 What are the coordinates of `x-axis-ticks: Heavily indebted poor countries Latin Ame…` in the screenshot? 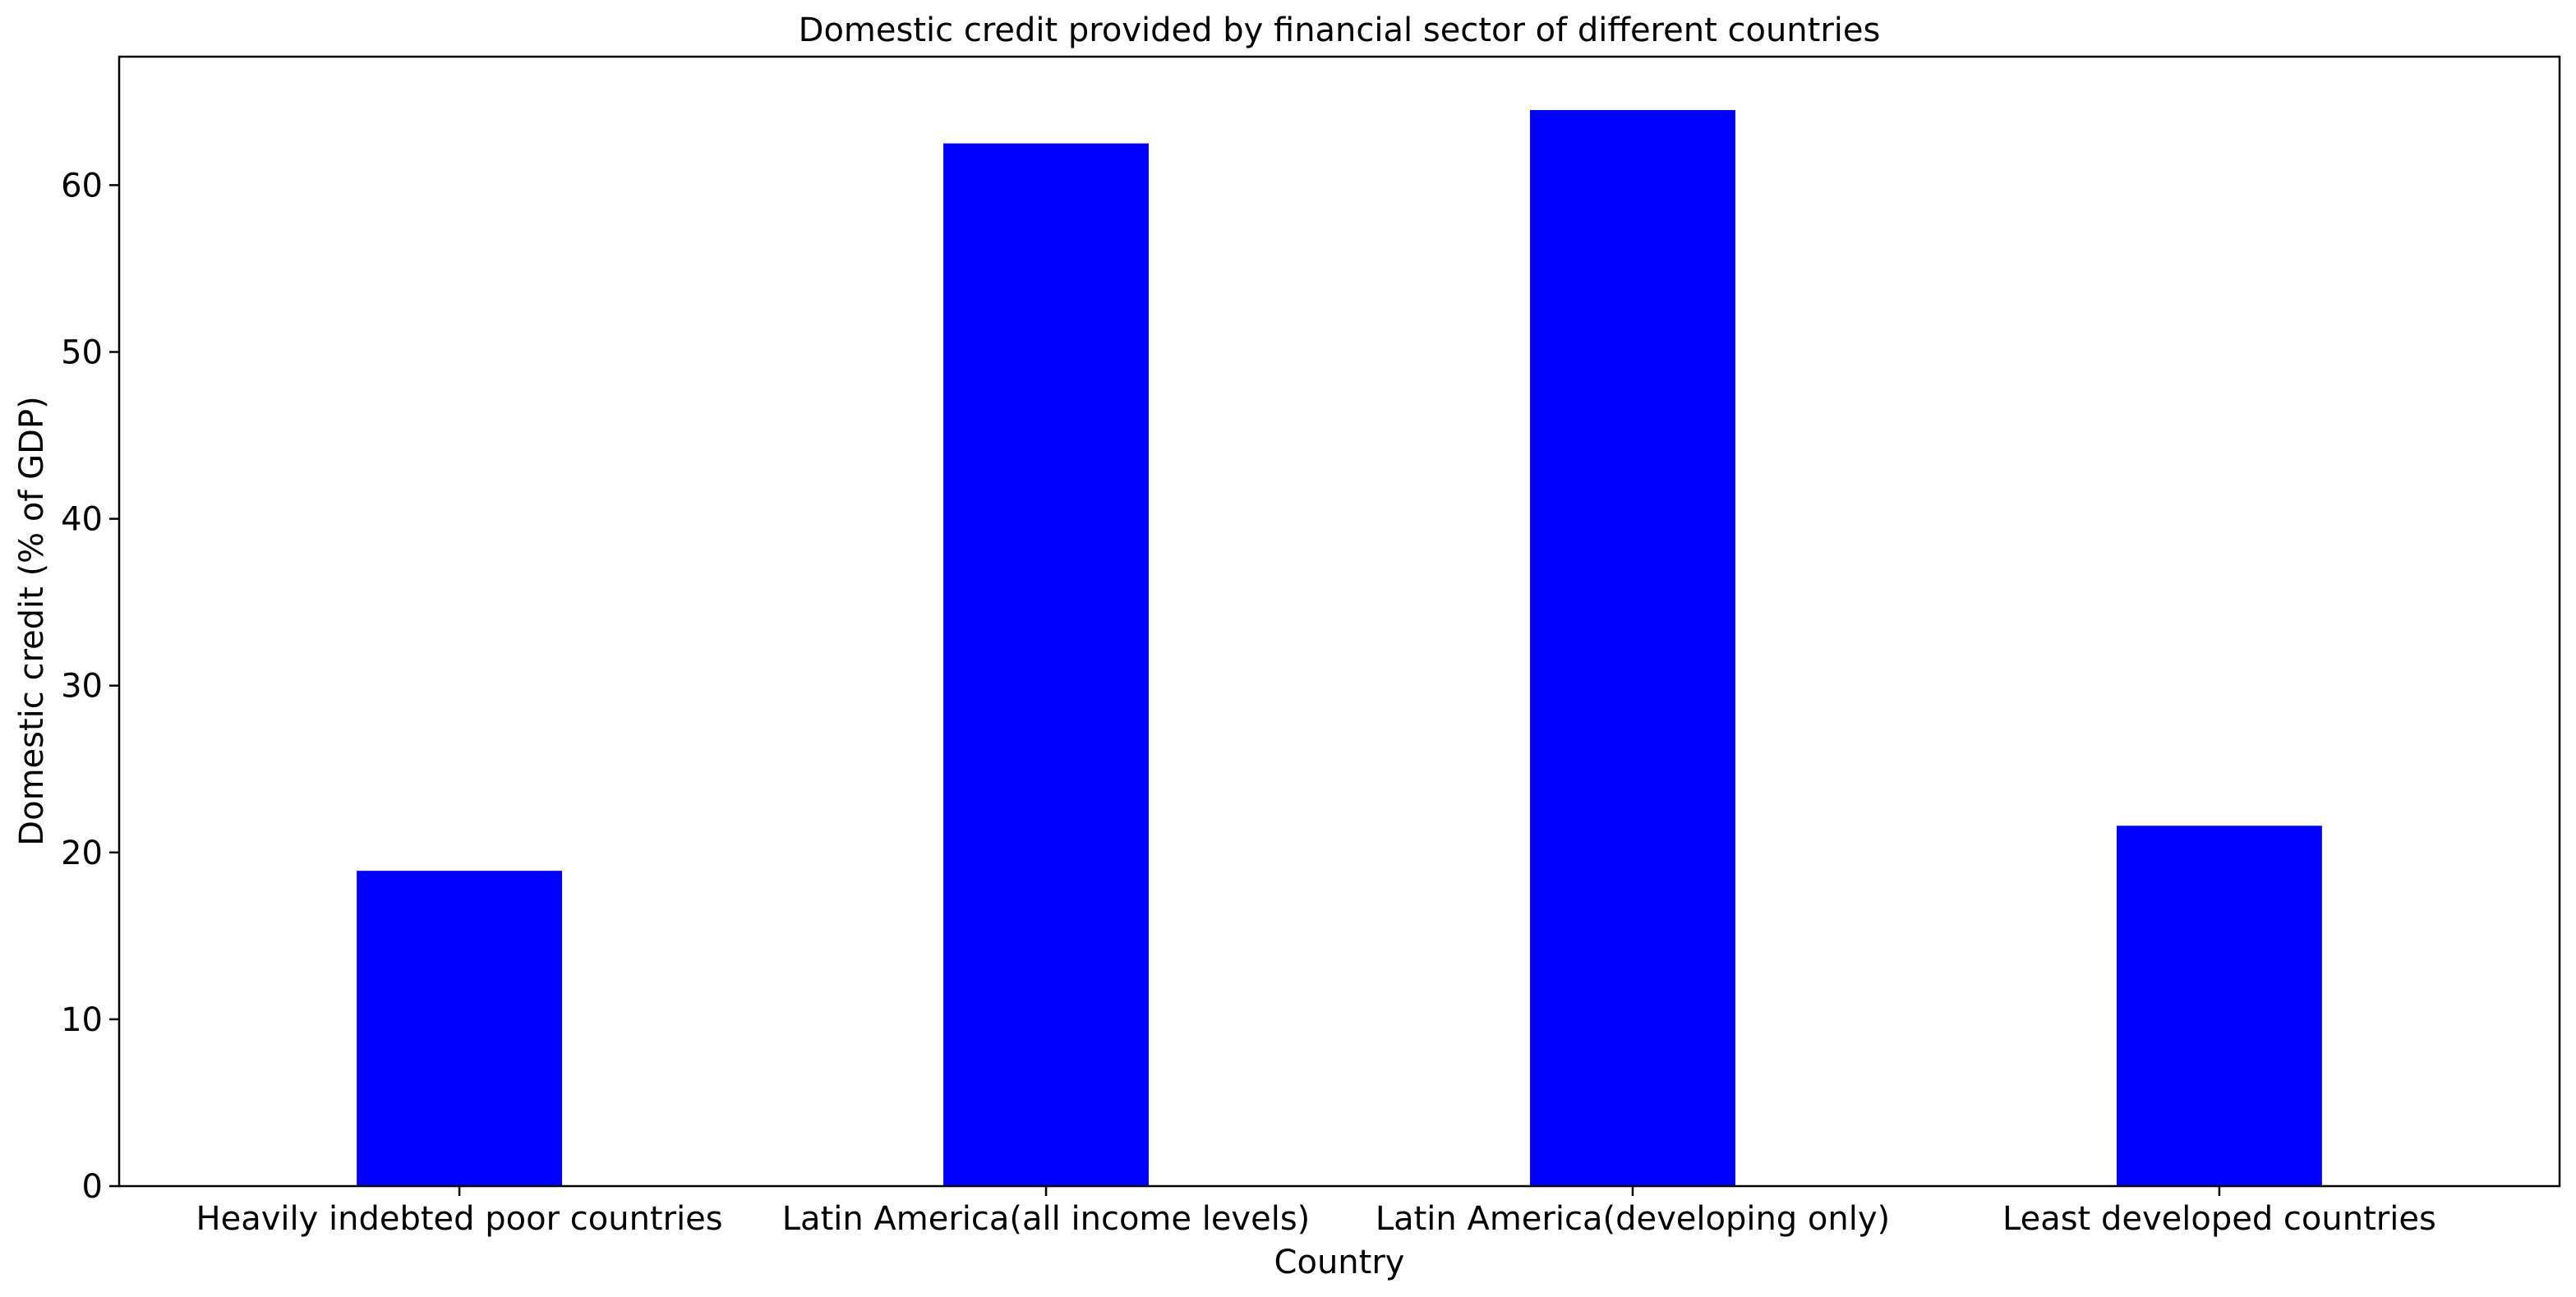 It's located at (1316, 1212).